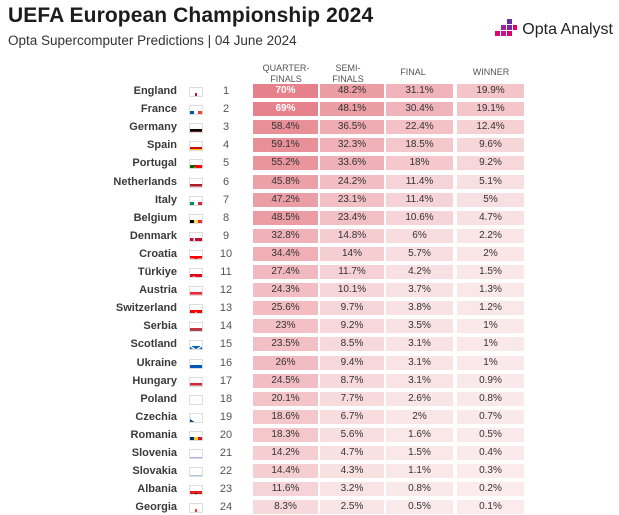  I want to click on cell-winner: 2%, so click(490, 253).